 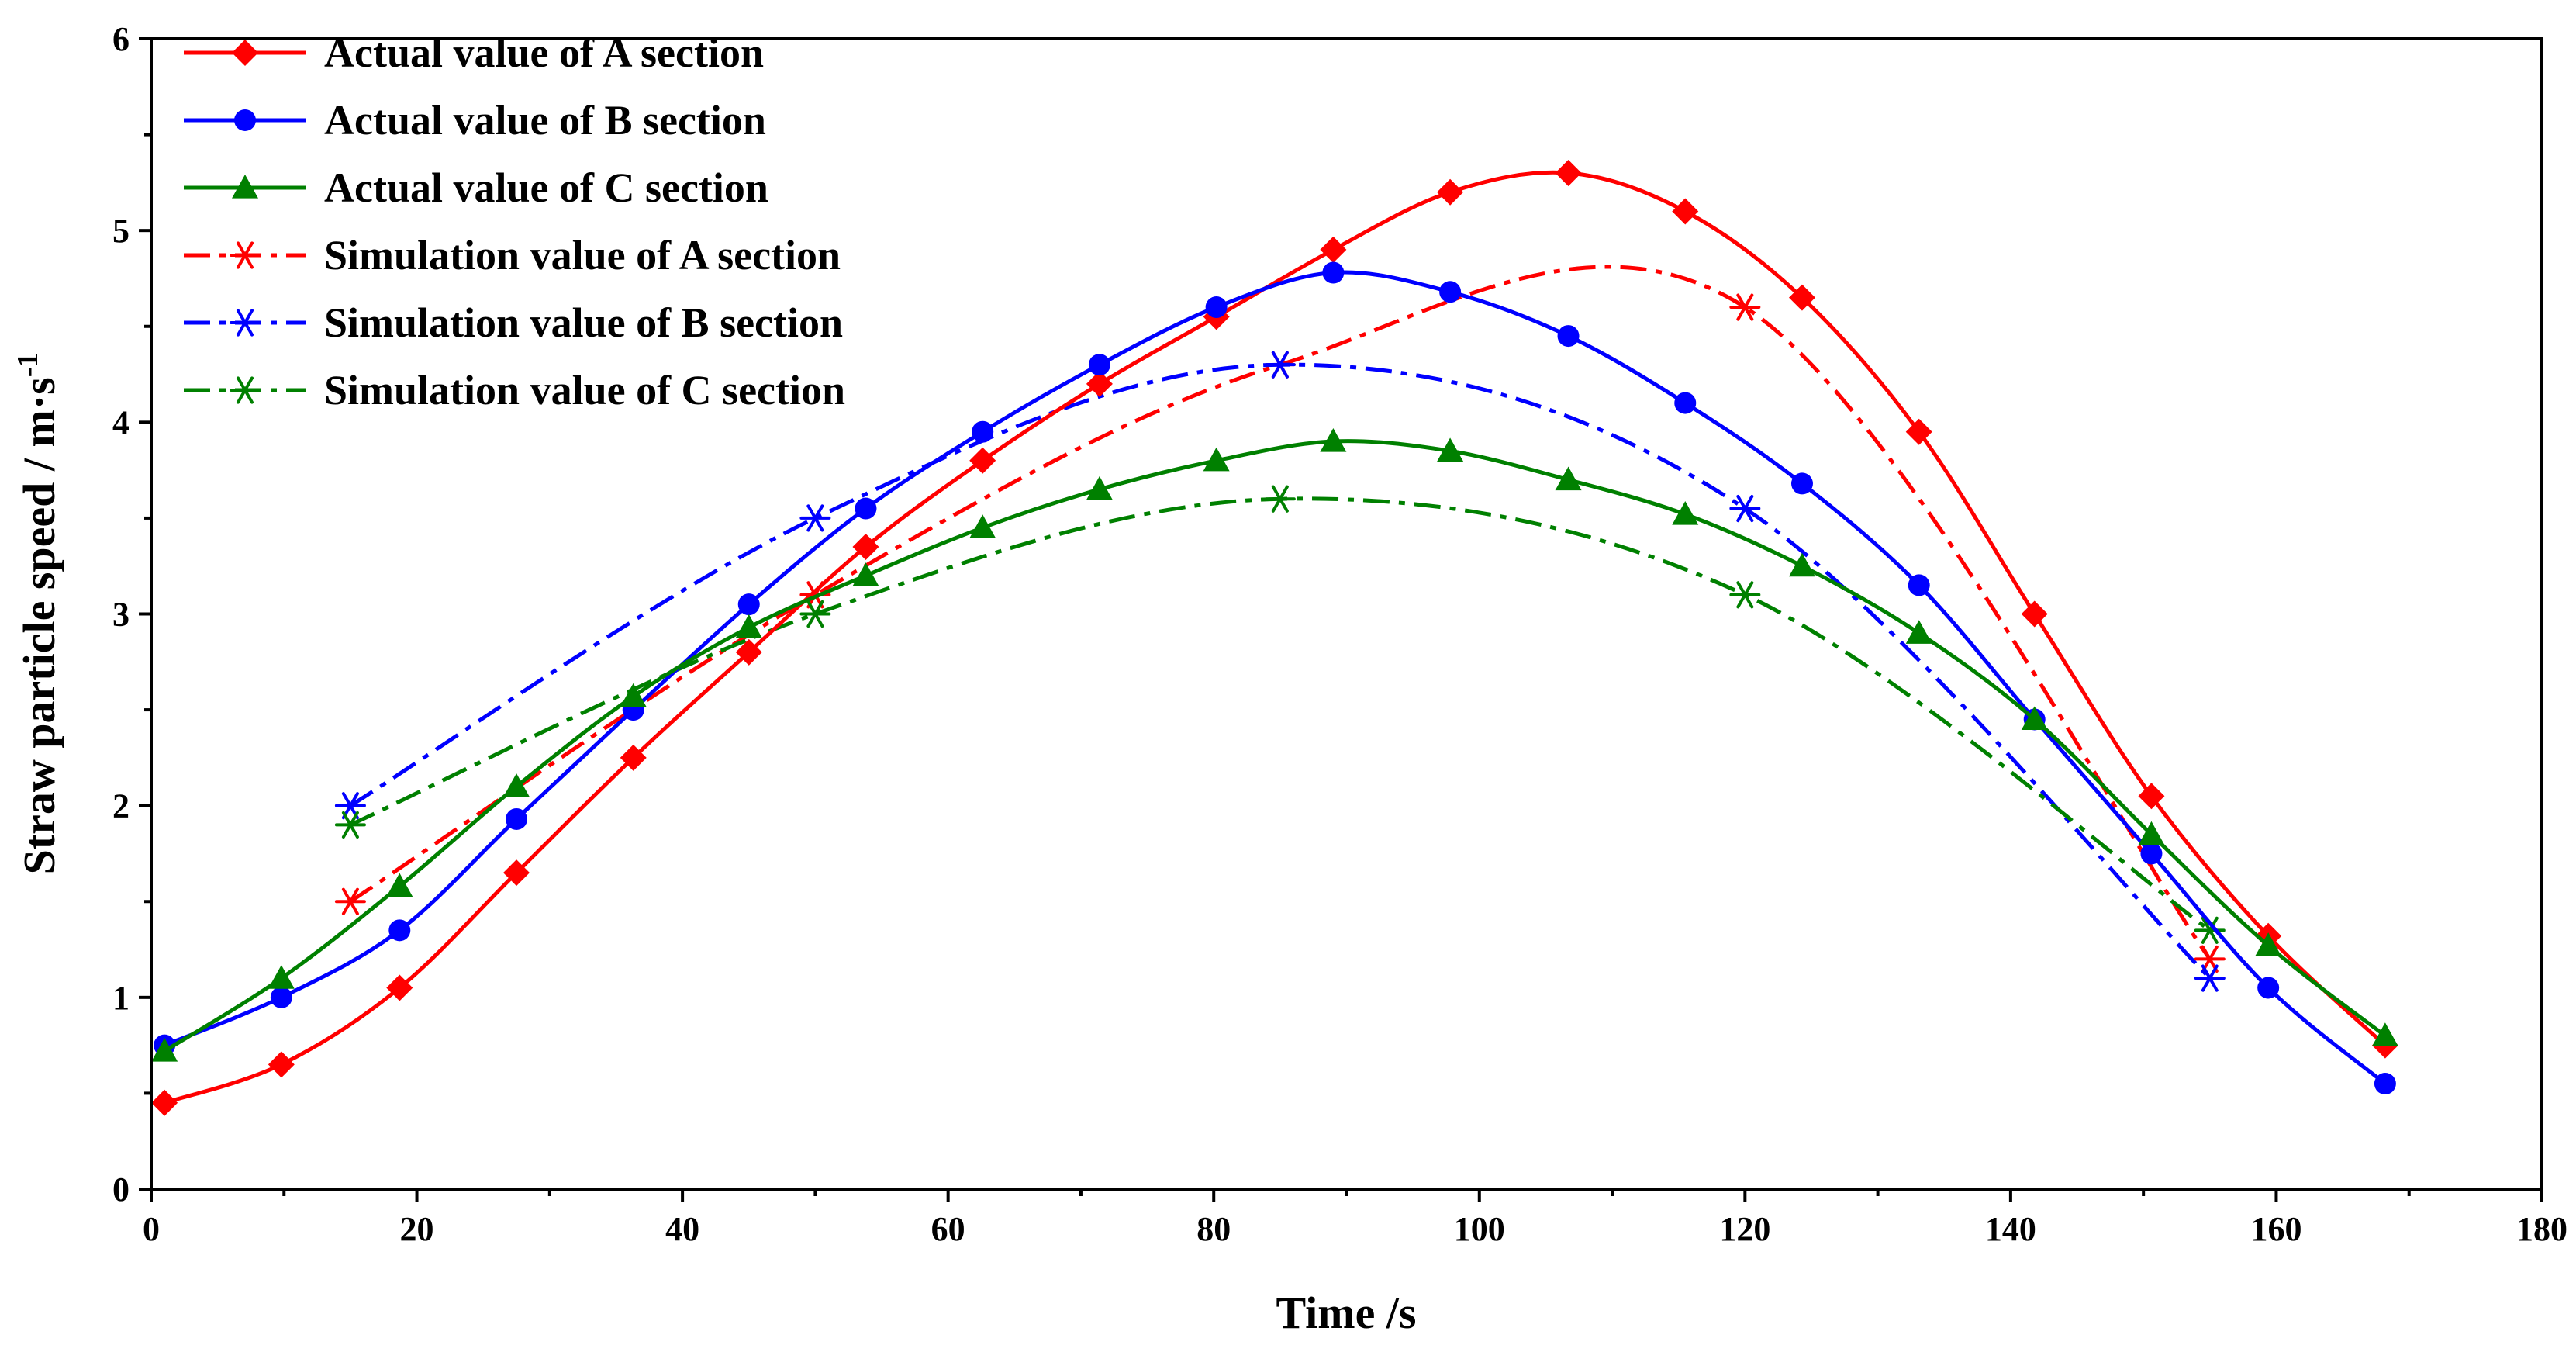 What do you see at coordinates (948, 1229) in the screenshot?
I see `x-tick-label: 60` at bounding box center [948, 1229].